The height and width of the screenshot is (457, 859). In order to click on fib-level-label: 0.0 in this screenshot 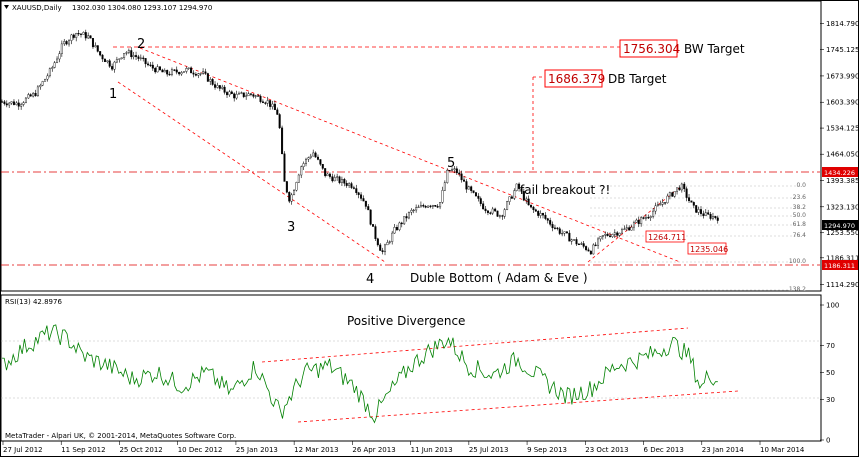, I will do `click(801, 185)`.